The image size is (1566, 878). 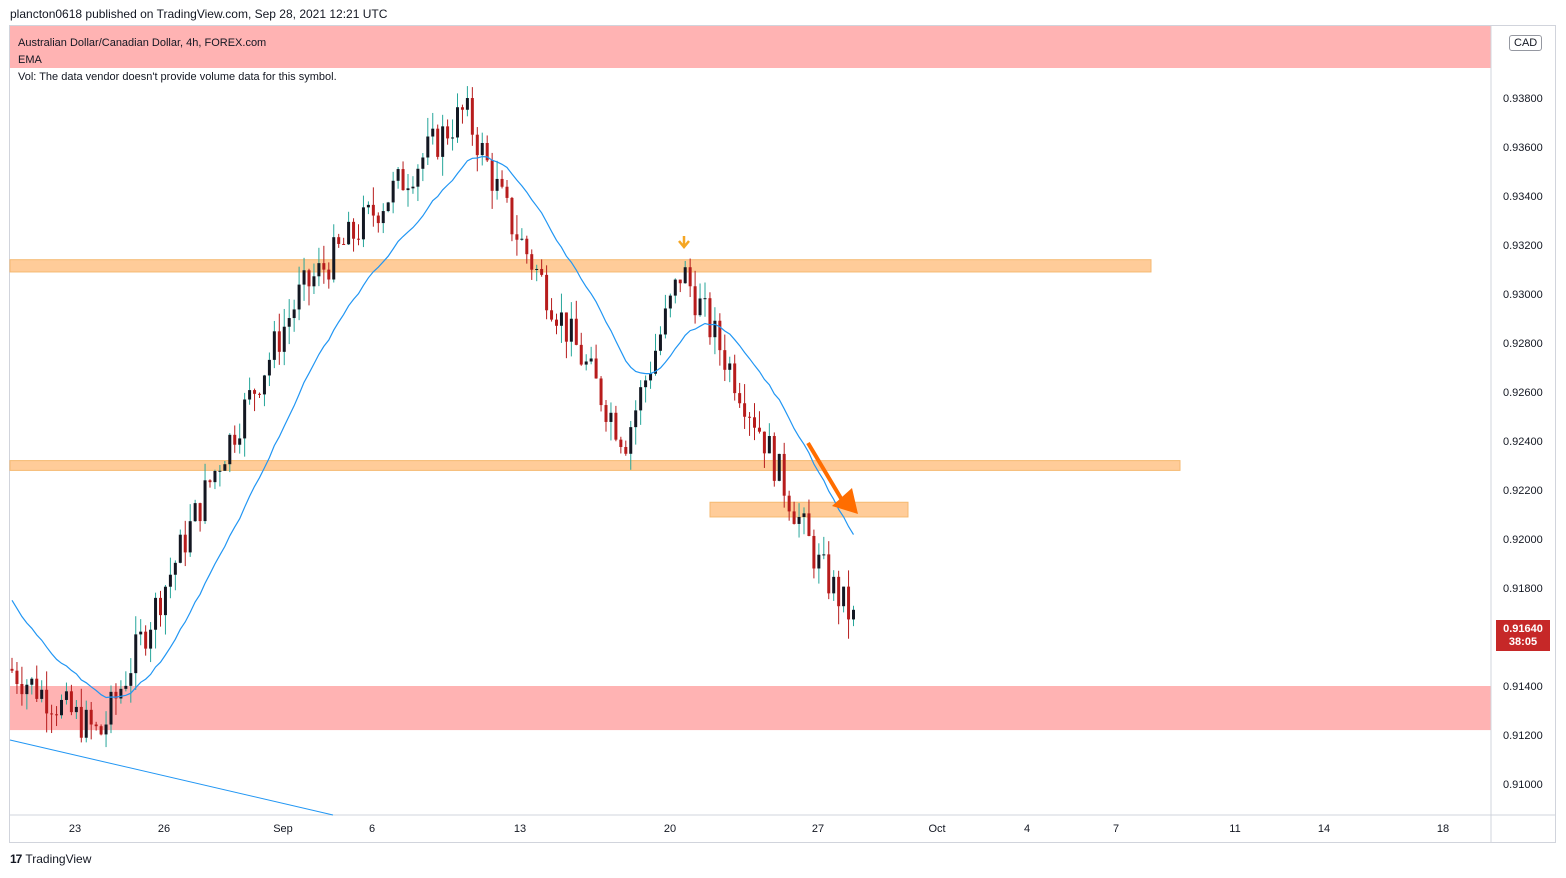 What do you see at coordinates (171, 777) in the screenshot?
I see `trend-line` at bounding box center [171, 777].